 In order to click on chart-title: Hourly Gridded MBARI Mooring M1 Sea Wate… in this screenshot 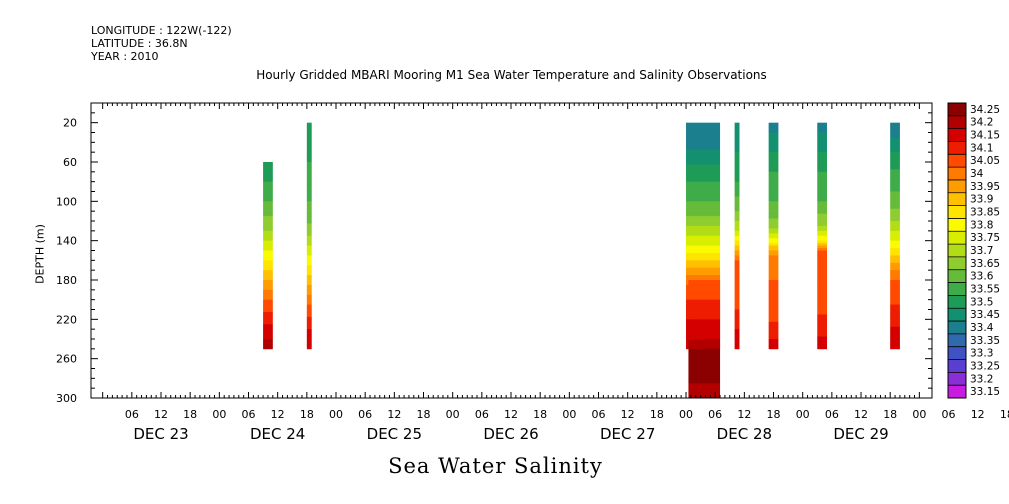, I will do `click(511, 75)`.